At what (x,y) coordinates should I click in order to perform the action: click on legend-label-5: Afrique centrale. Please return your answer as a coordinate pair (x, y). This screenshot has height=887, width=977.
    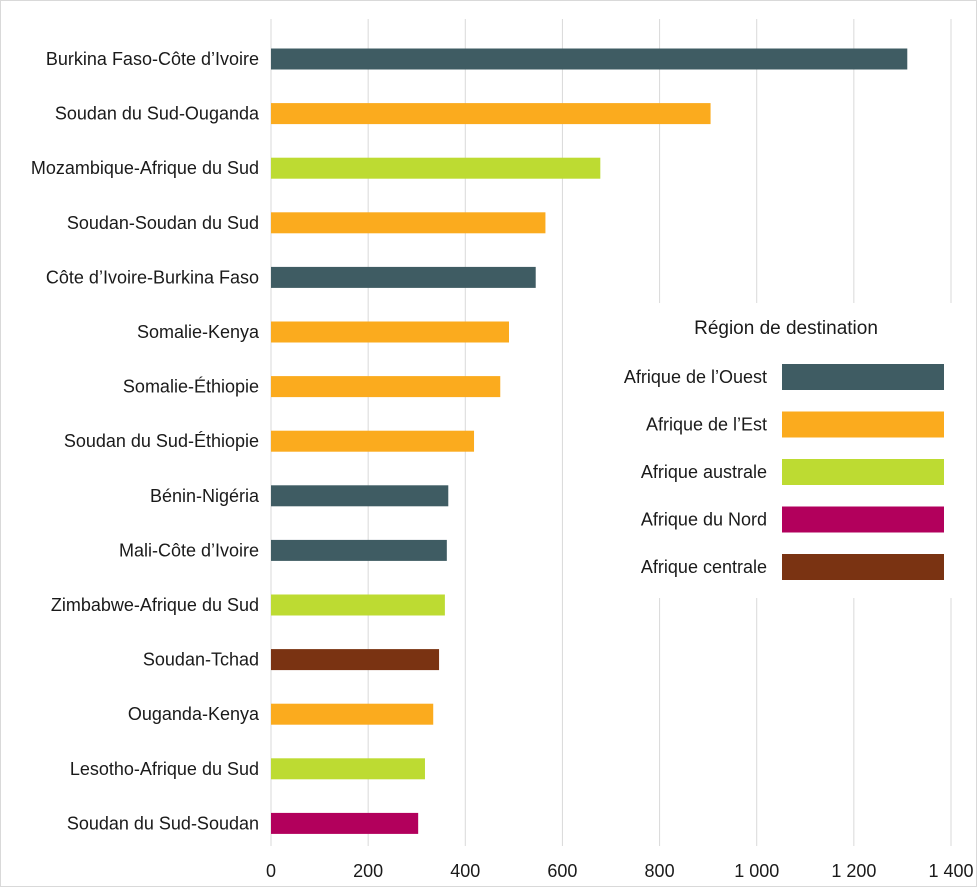
    Looking at the image, I should click on (704, 567).